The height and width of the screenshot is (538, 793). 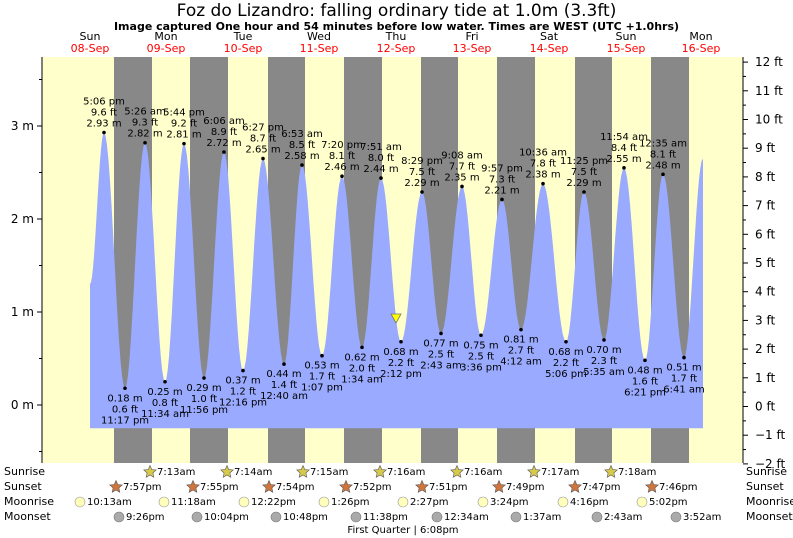 I want to click on high-tide-time: 12:35 am, so click(x=663, y=143).